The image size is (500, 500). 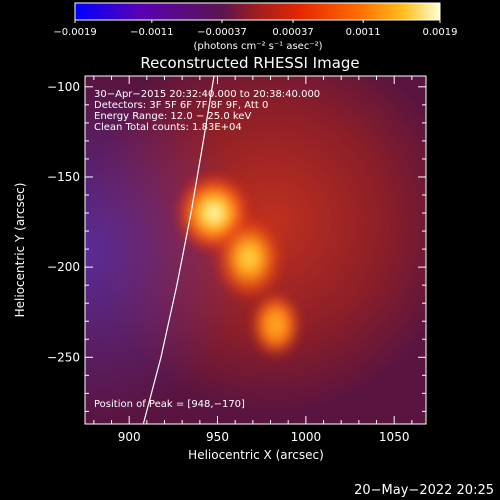 What do you see at coordinates (63, 357) in the screenshot?
I see `y-tick-label: −250` at bounding box center [63, 357].